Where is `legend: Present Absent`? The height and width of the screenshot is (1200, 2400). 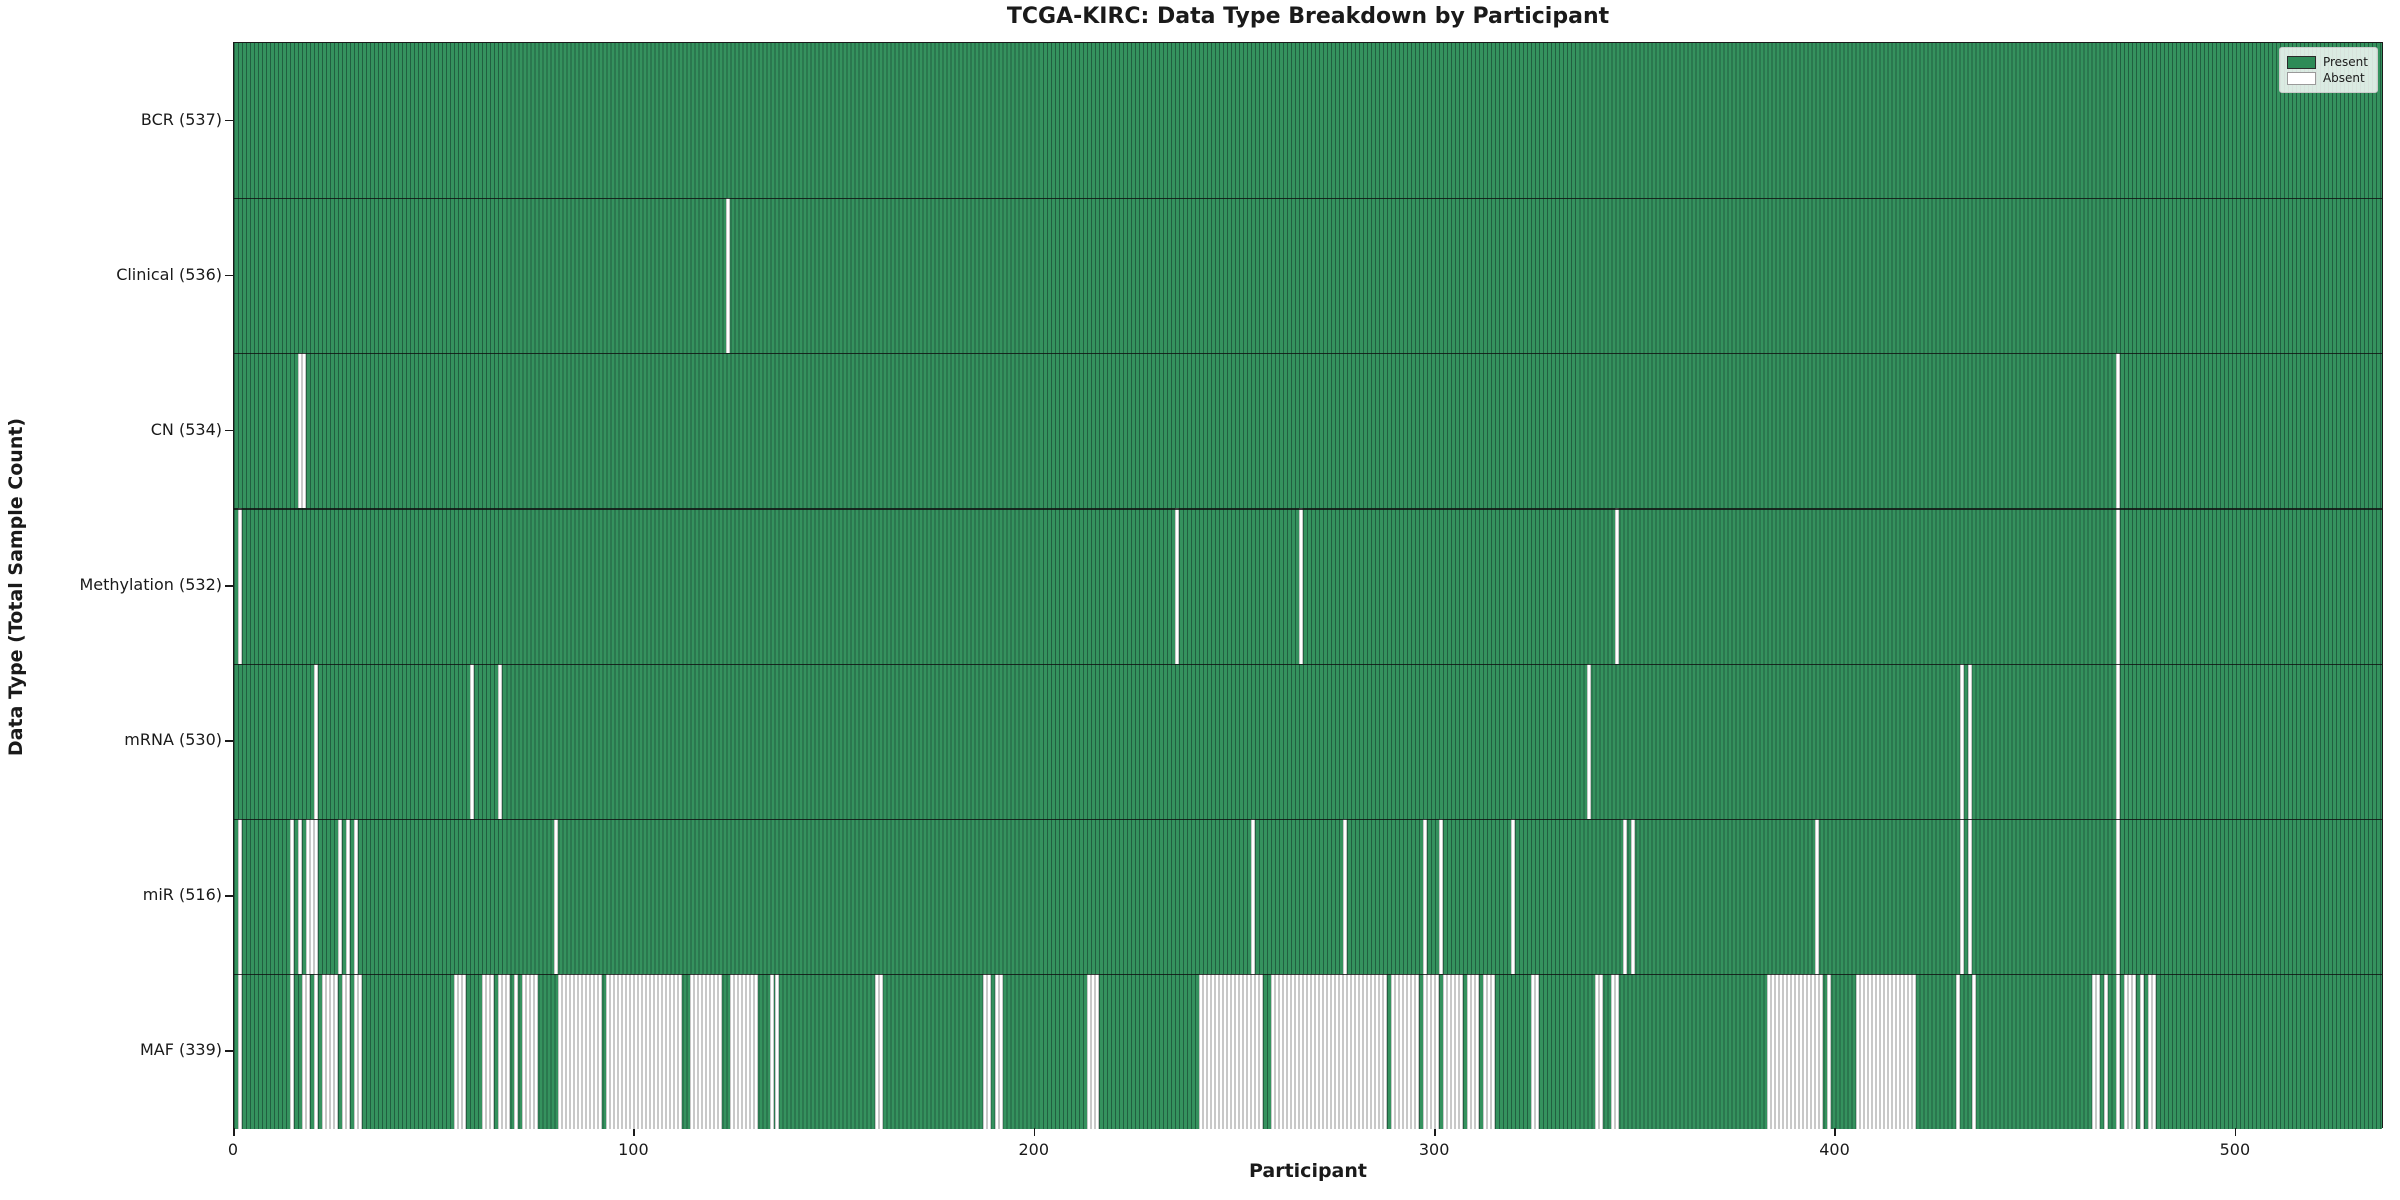 legend: Present Absent is located at coordinates (2328, 70).